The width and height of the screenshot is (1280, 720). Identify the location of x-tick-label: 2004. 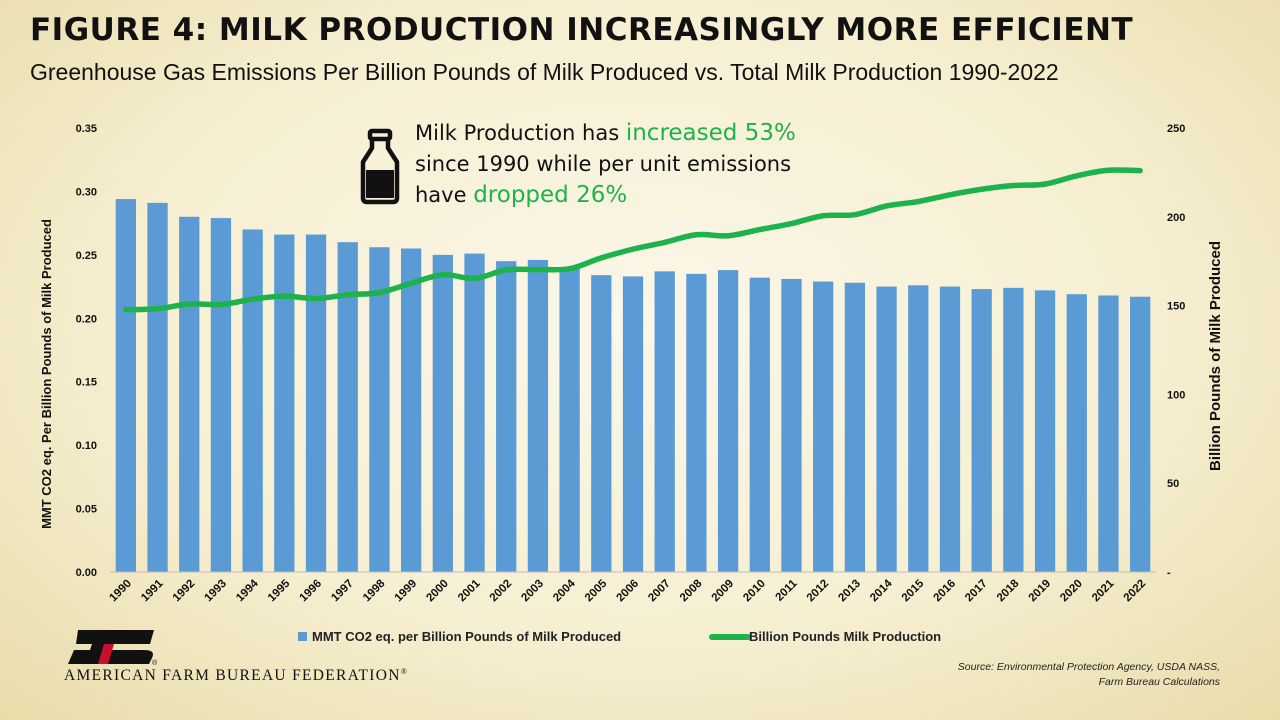
(564, 590).